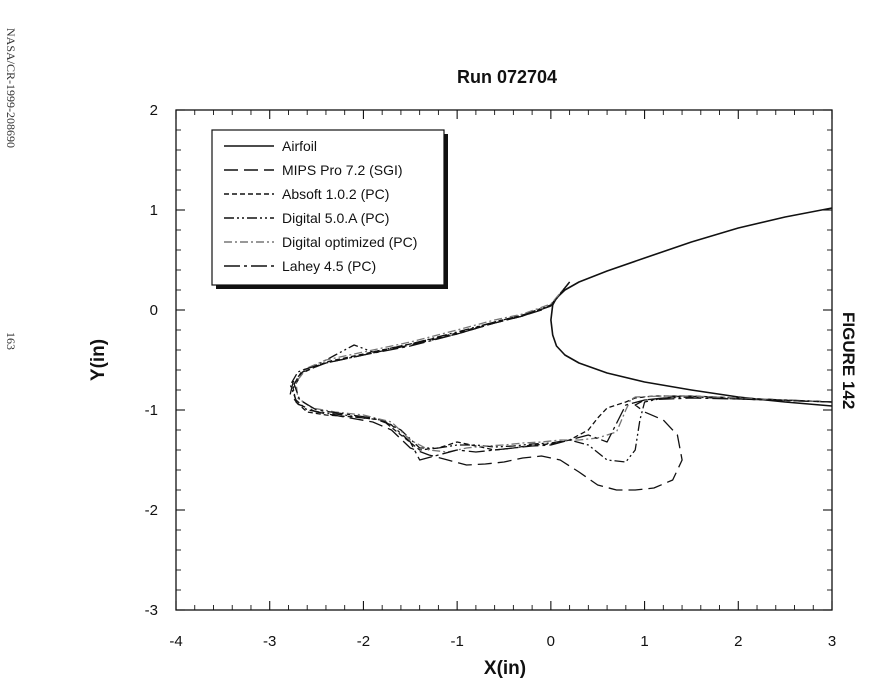  What do you see at coordinates (299, 146) in the screenshot?
I see `legend-label-0: Airfoil` at bounding box center [299, 146].